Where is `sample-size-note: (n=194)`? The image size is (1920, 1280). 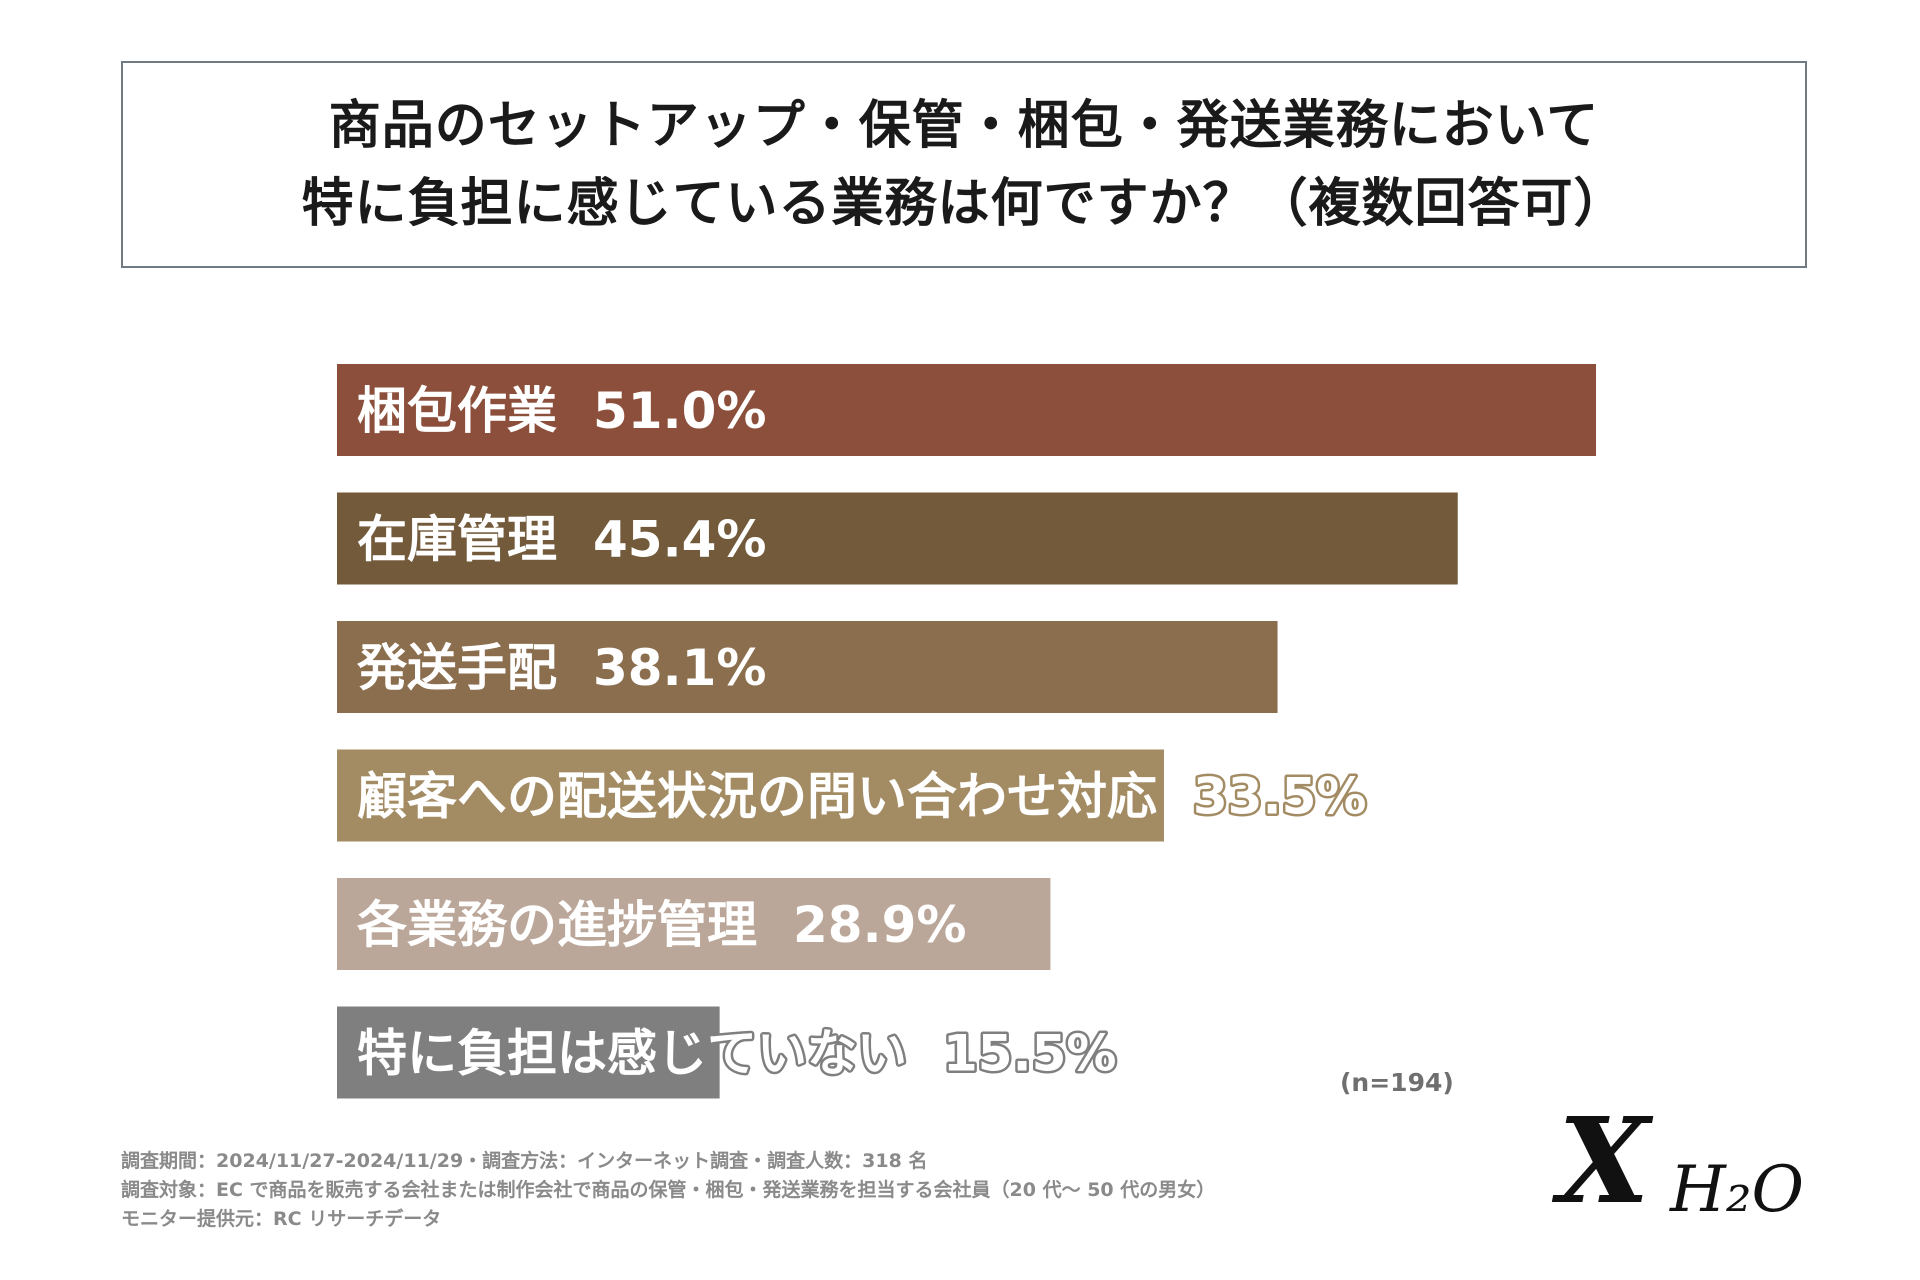 sample-size-note: (n=194) is located at coordinates (1397, 1082).